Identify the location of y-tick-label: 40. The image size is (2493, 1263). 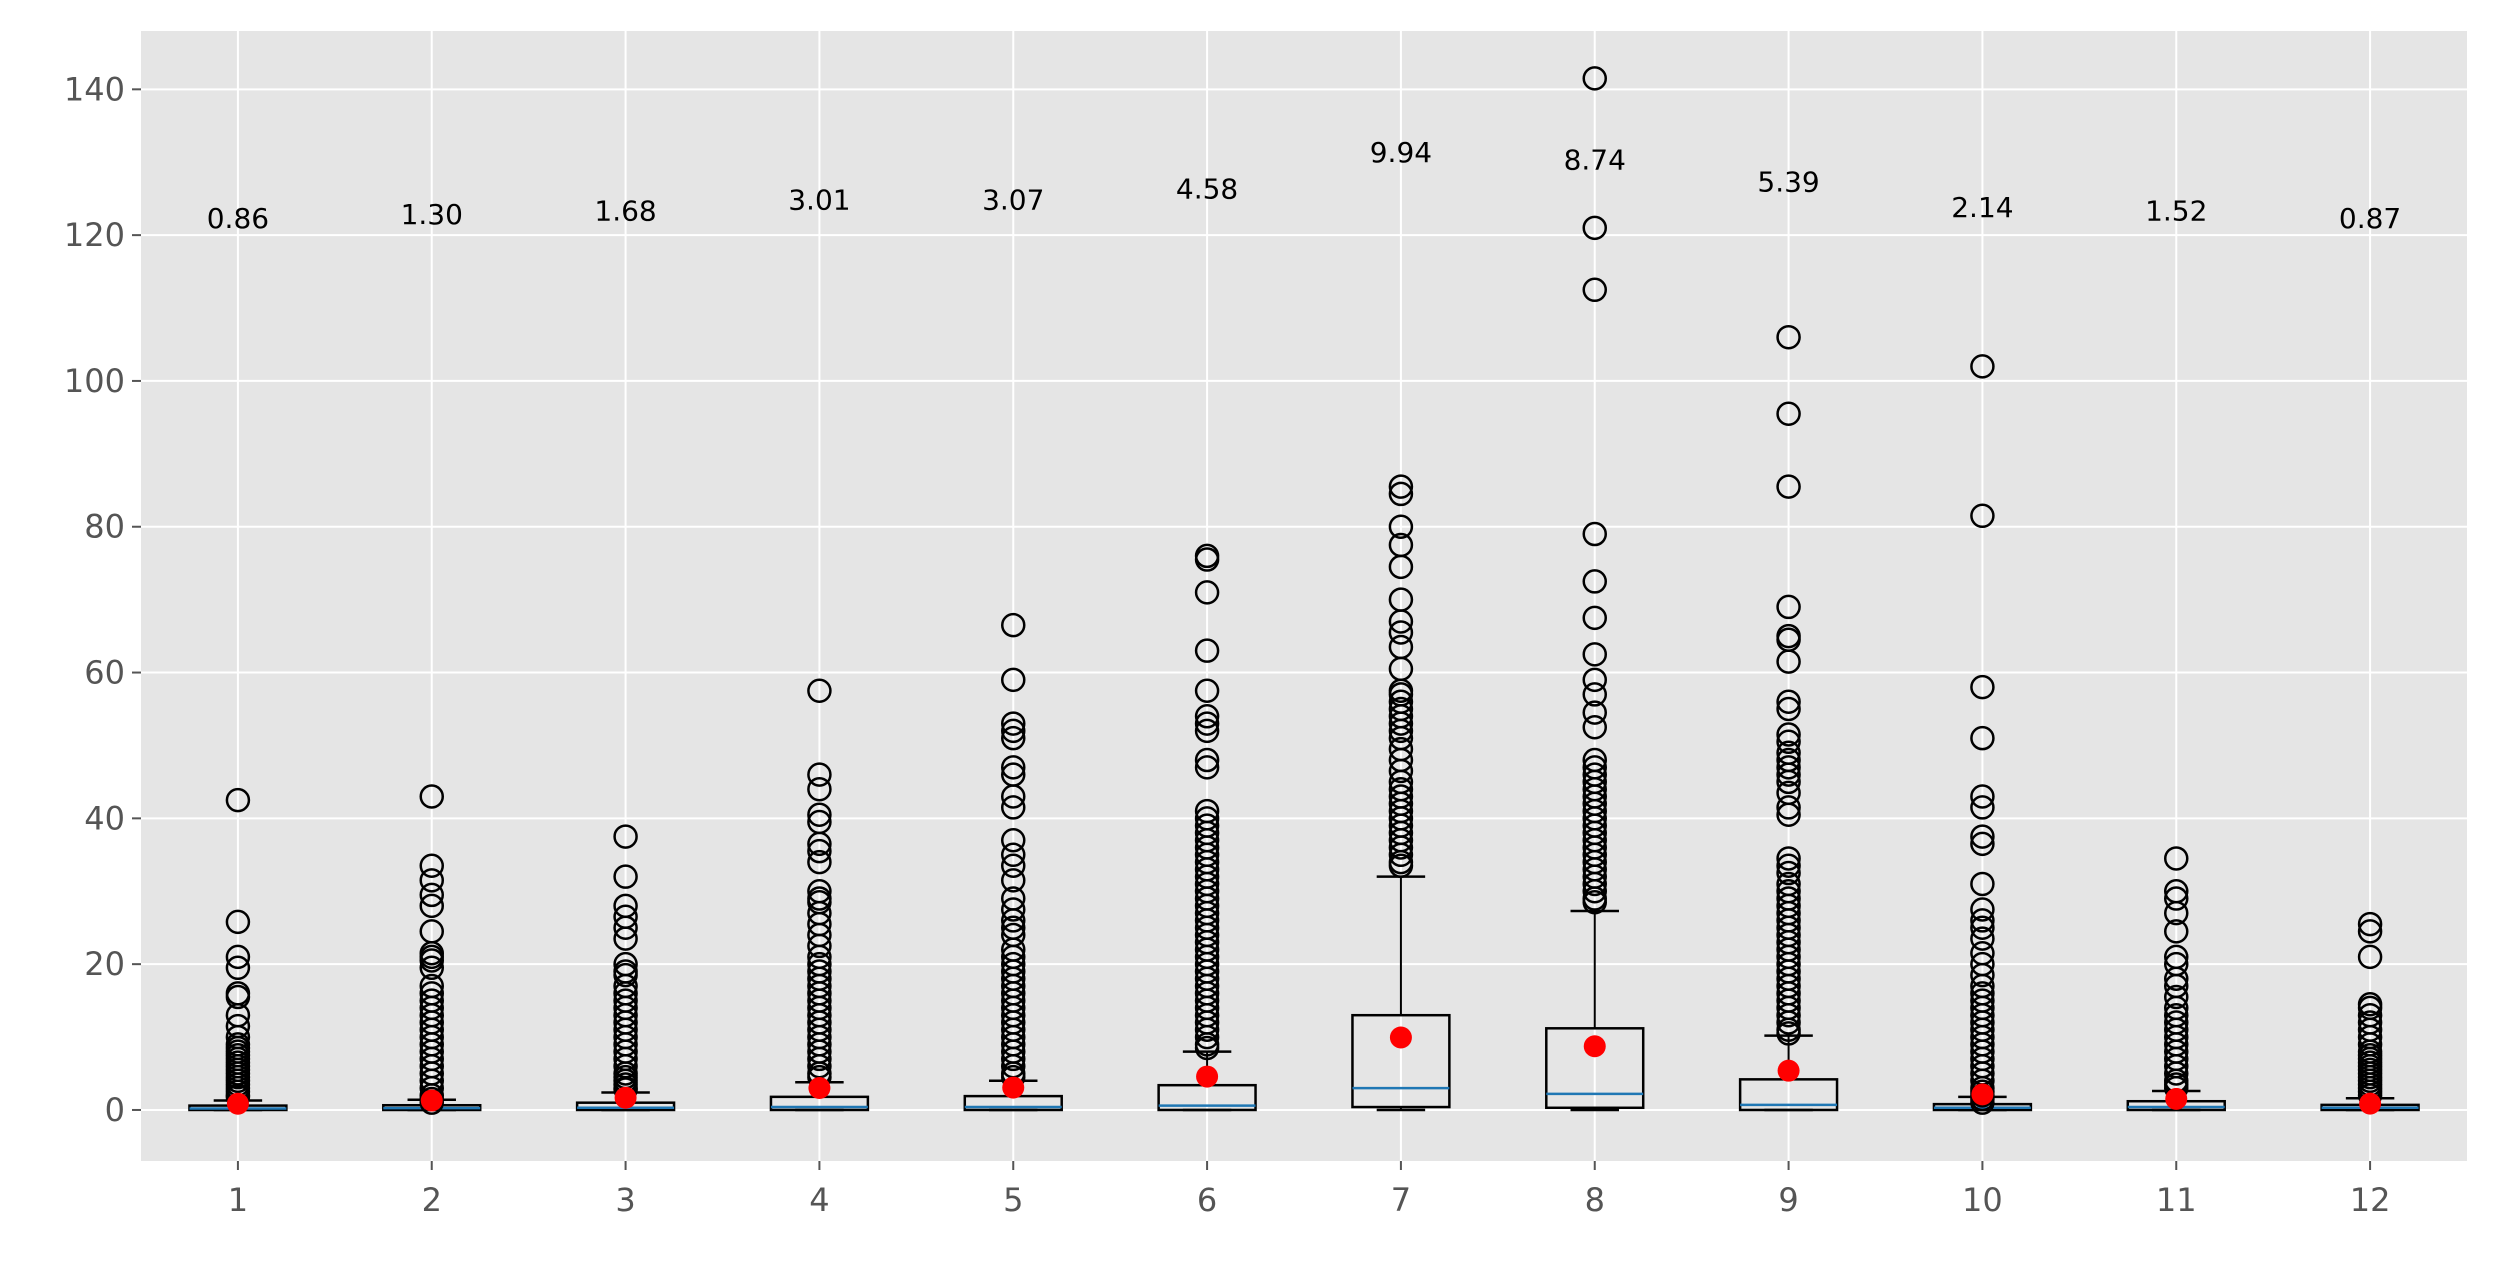
(104, 818).